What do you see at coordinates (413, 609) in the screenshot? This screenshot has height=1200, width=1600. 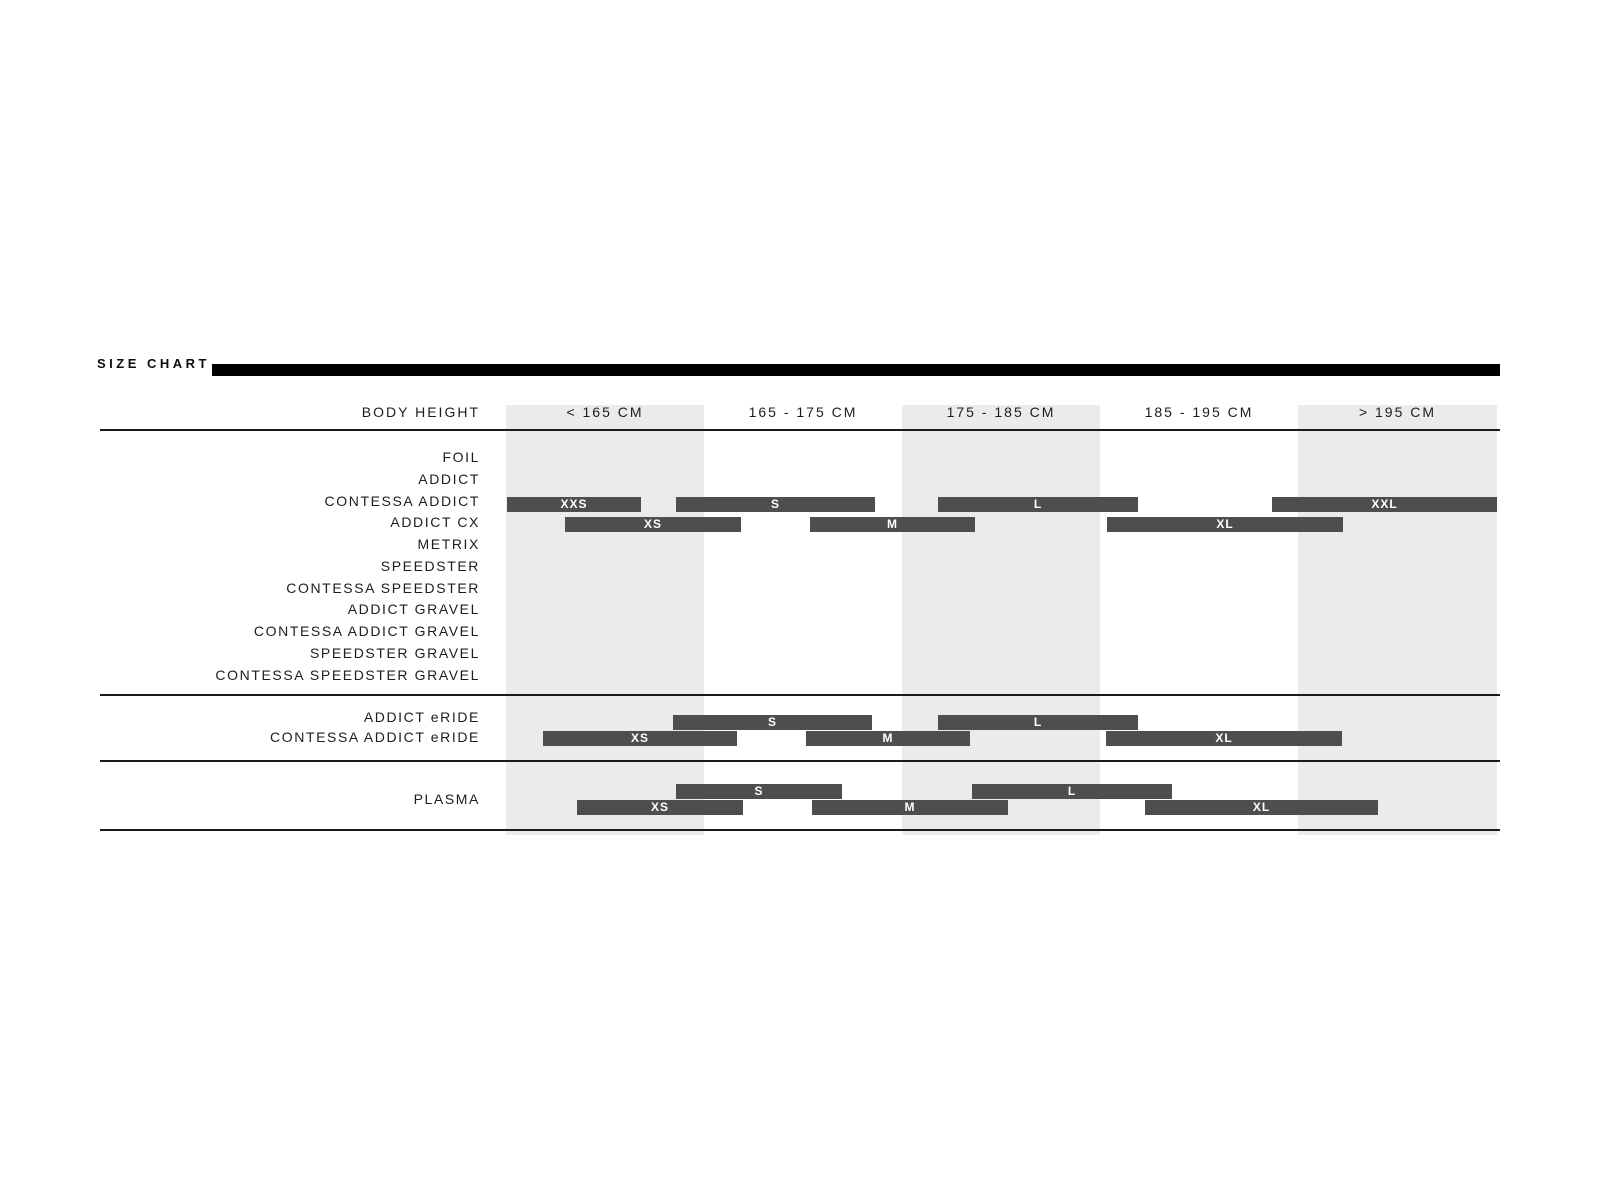 I see `model-row-label: ADDICT GRAVEL` at bounding box center [413, 609].